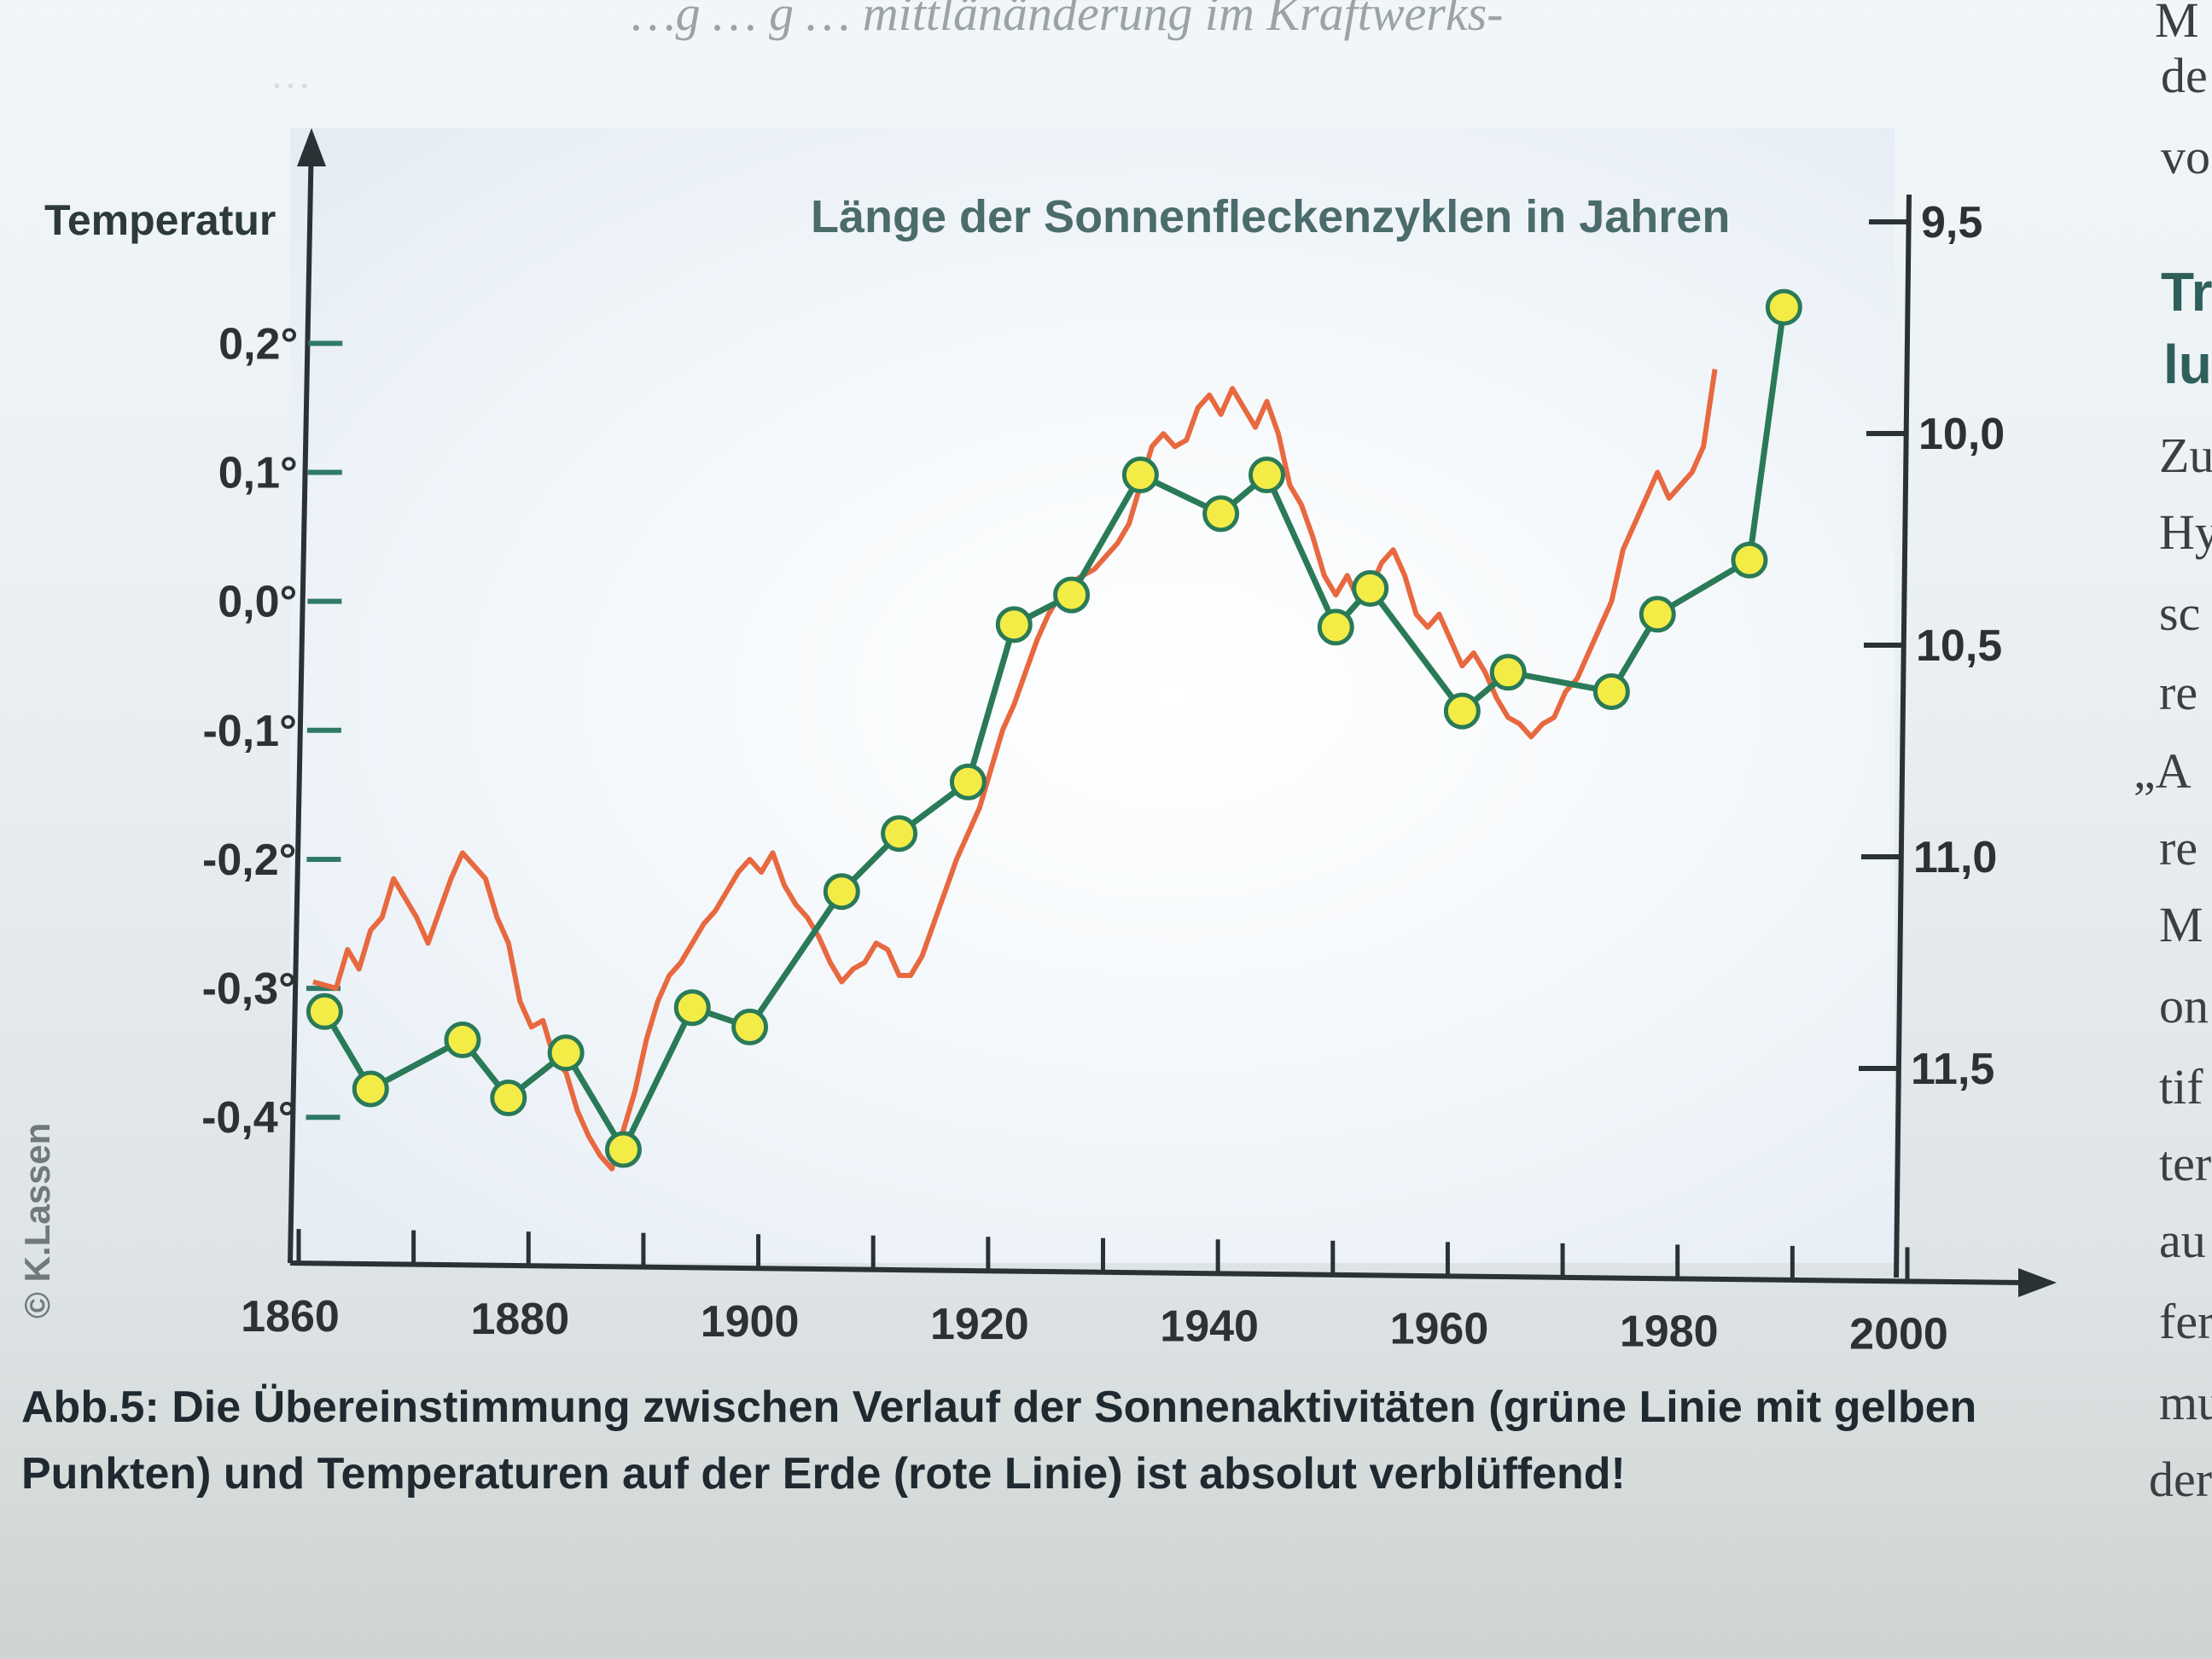  I want to click on left-tick-label: -0,2°, so click(249, 860).